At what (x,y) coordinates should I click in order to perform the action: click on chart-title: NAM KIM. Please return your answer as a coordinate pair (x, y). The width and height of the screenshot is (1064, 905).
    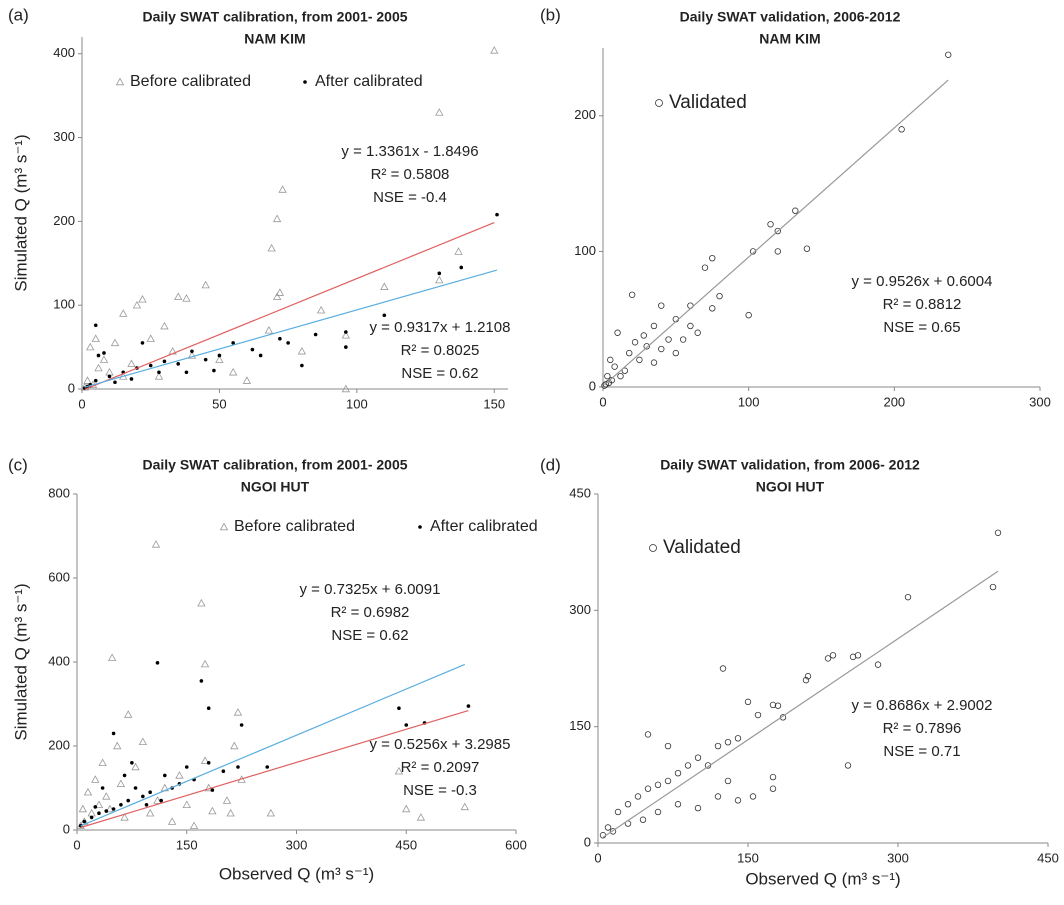
    Looking at the image, I should click on (274, 39).